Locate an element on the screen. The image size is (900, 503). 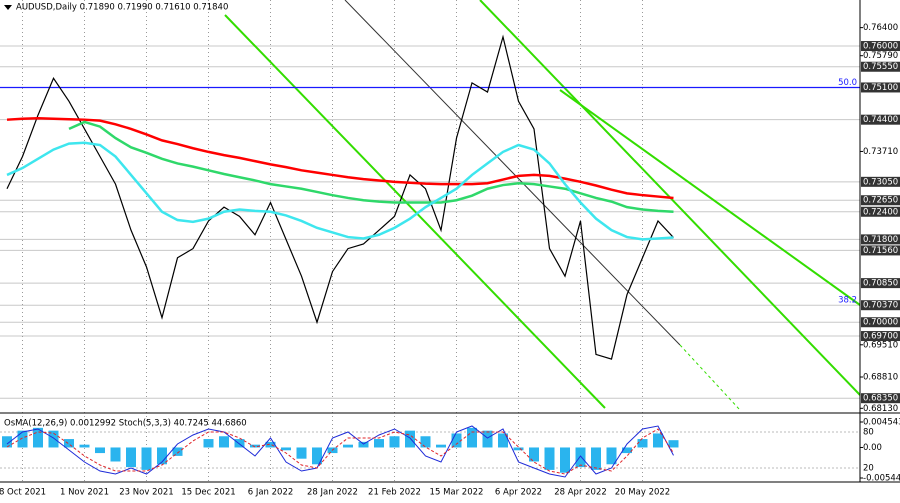
y-tick-label: 0.73710 is located at coordinates (880, 152).